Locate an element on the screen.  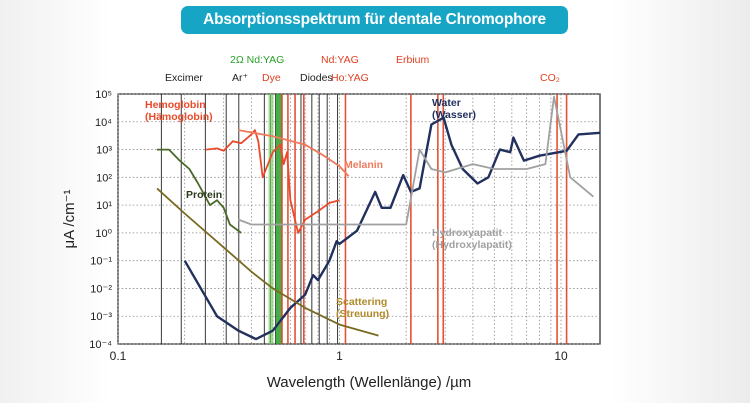
x-axis-title: Wavelength (Wellenlänge) /µm is located at coordinates (369, 382).